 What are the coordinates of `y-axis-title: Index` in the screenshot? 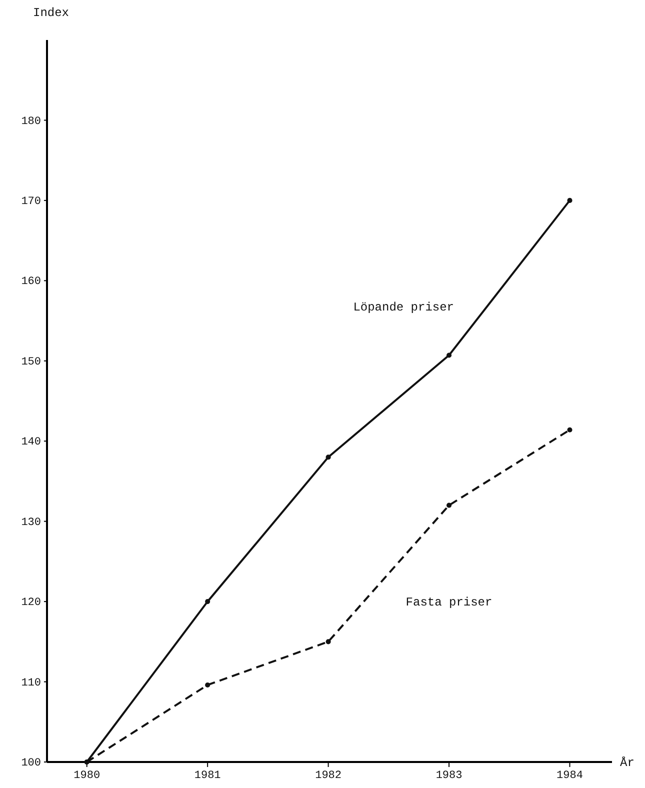 It's located at (51, 13).